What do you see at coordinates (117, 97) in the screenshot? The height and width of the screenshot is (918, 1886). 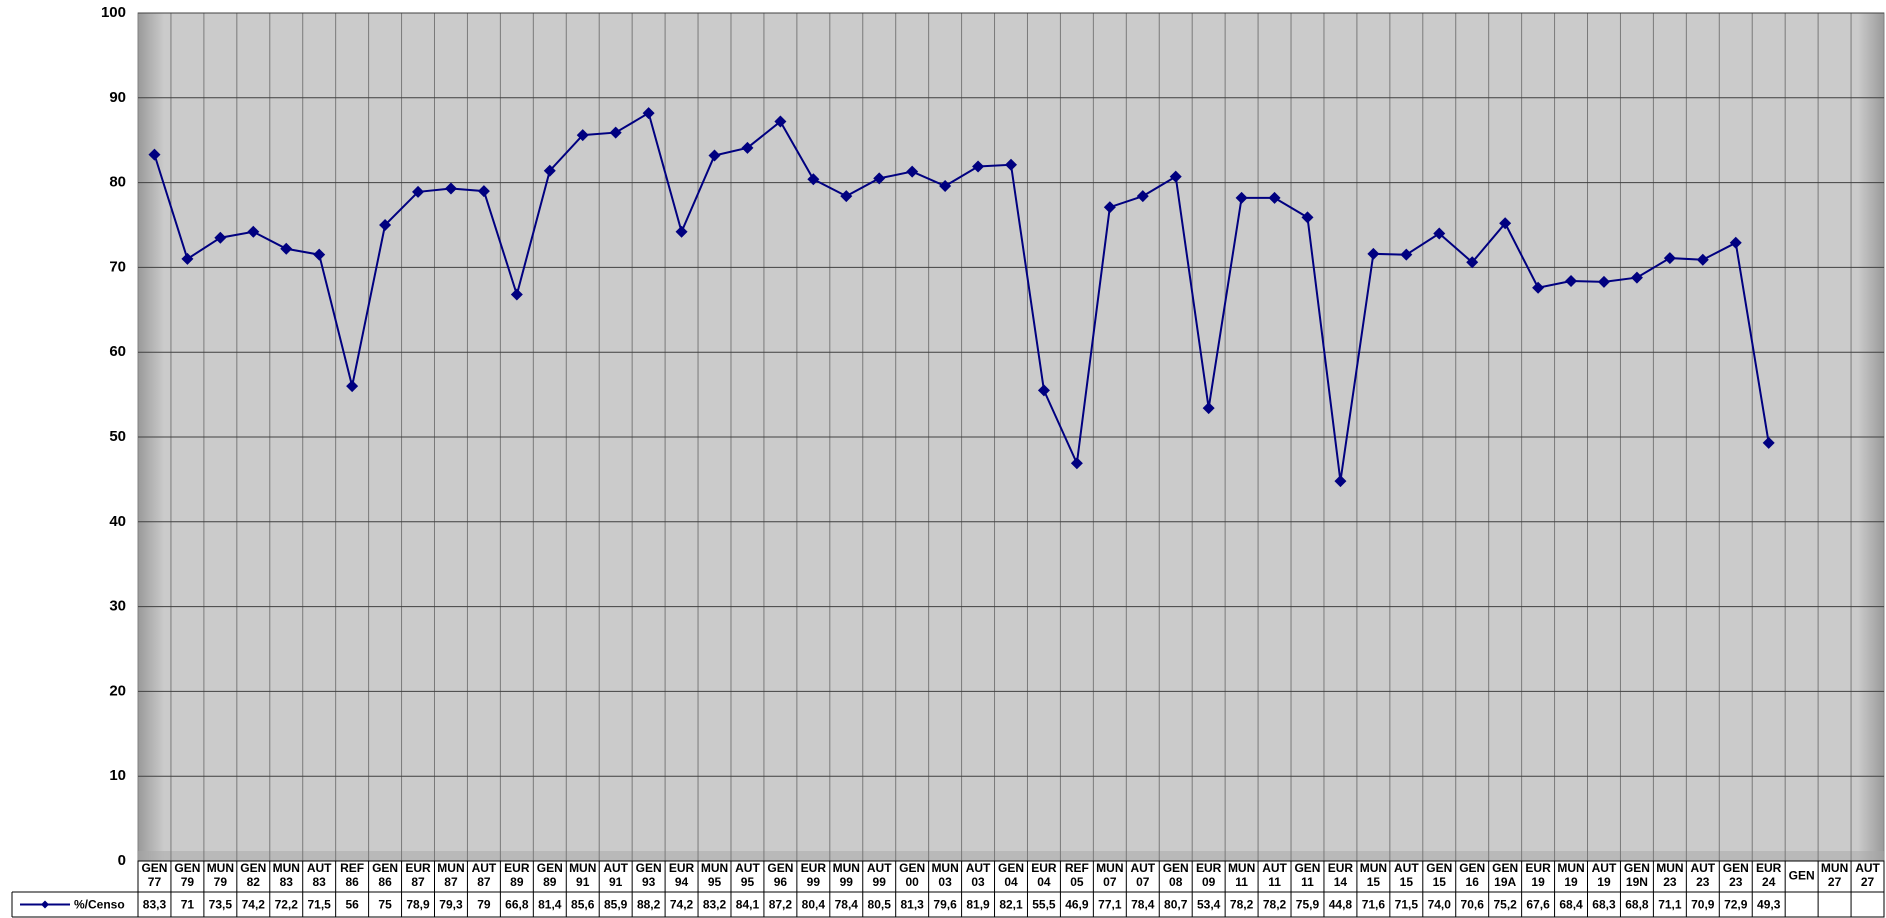 I see `y-tick-label: 90` at bounding box center [117, 97].